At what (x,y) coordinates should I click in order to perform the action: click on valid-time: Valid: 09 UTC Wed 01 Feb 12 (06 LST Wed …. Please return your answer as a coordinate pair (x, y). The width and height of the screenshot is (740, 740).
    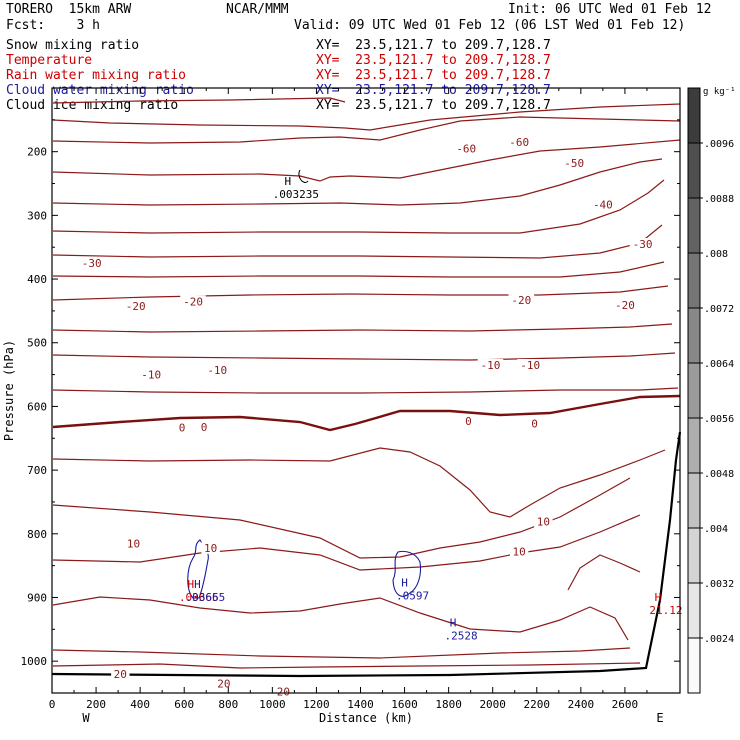
    Looking at the image, I should click on (490, 25).